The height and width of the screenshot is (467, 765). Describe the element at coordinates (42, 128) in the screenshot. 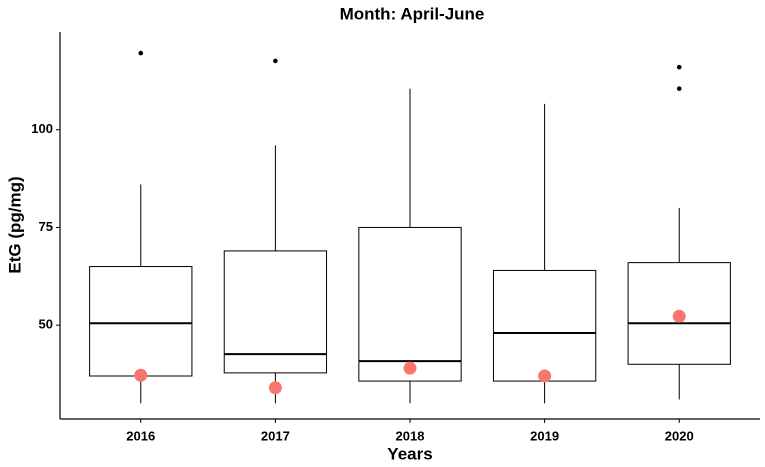

I see `y-tick-label: 100` at that location.